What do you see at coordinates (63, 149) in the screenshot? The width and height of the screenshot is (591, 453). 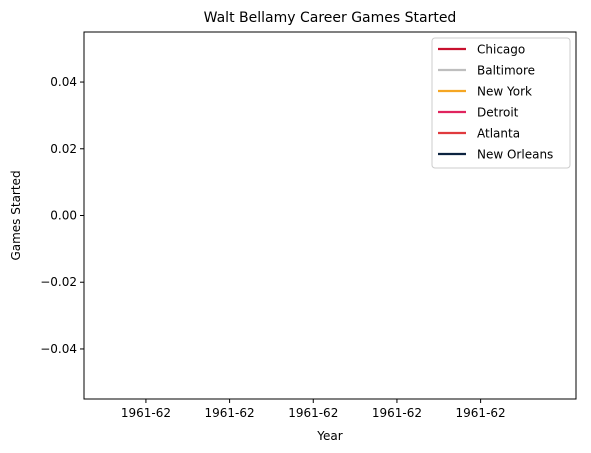 I see `y-tick-label: 0.02` at bounding box center [63, 149].